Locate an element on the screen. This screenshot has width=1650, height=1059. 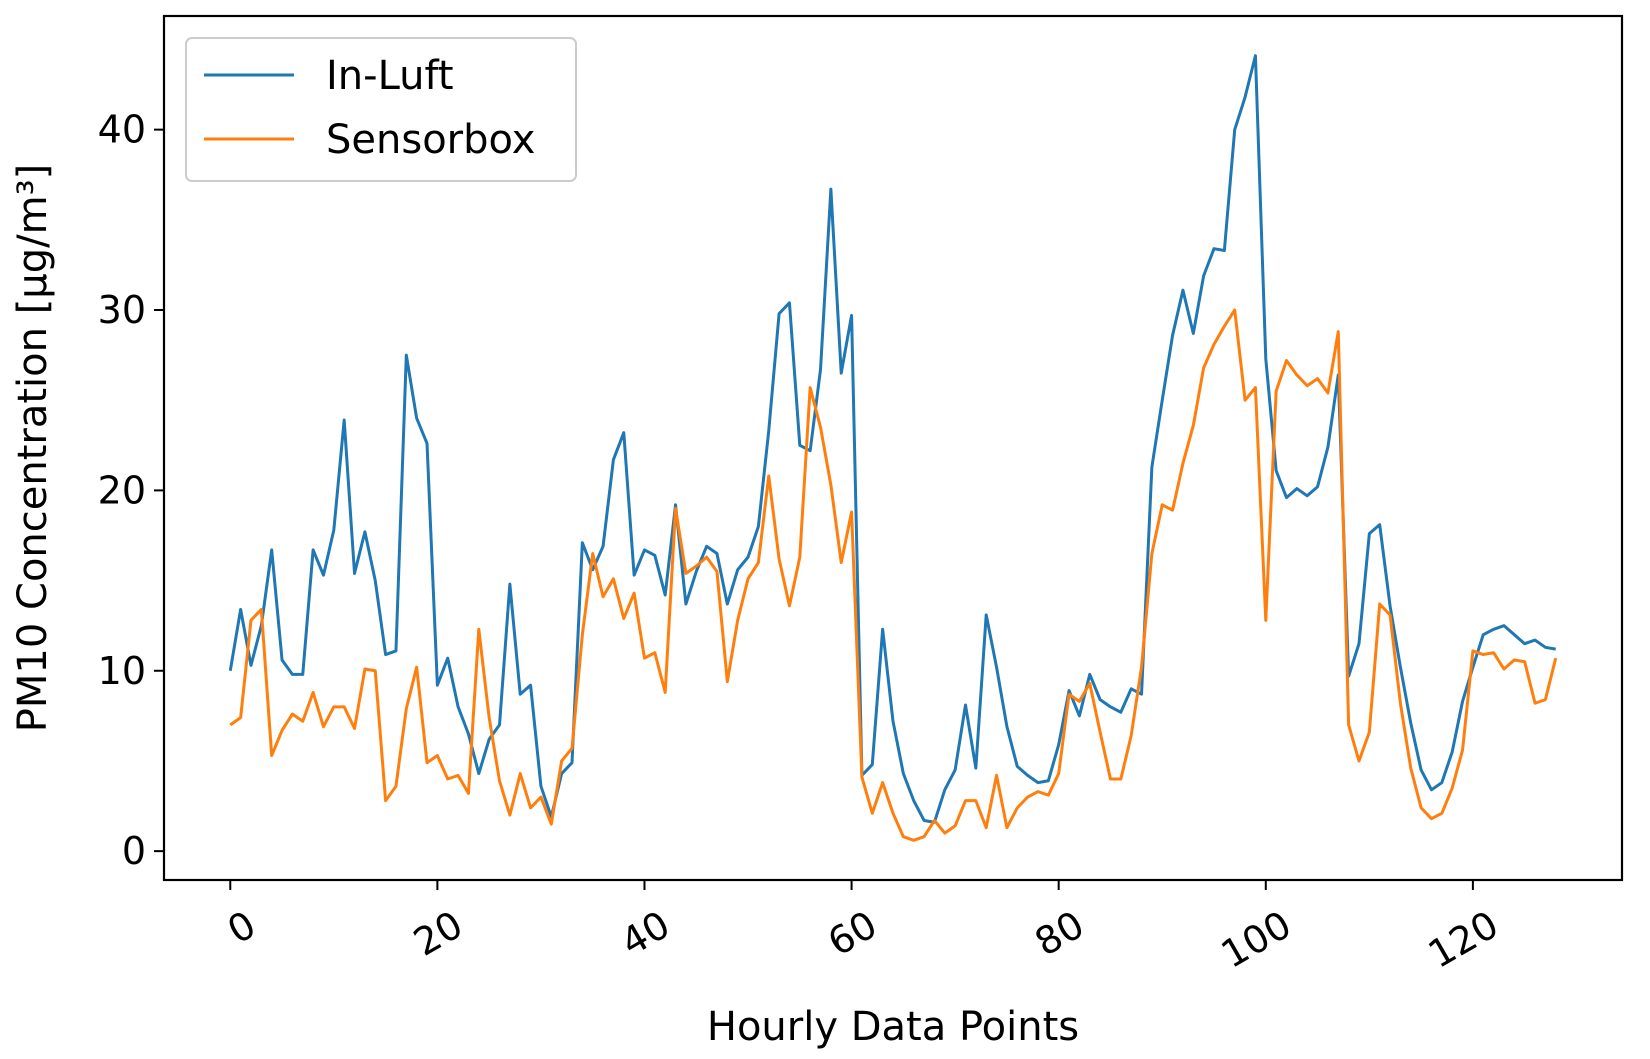
y-axis: 0 10 20 30 40 is located at coordinates (131, 490).